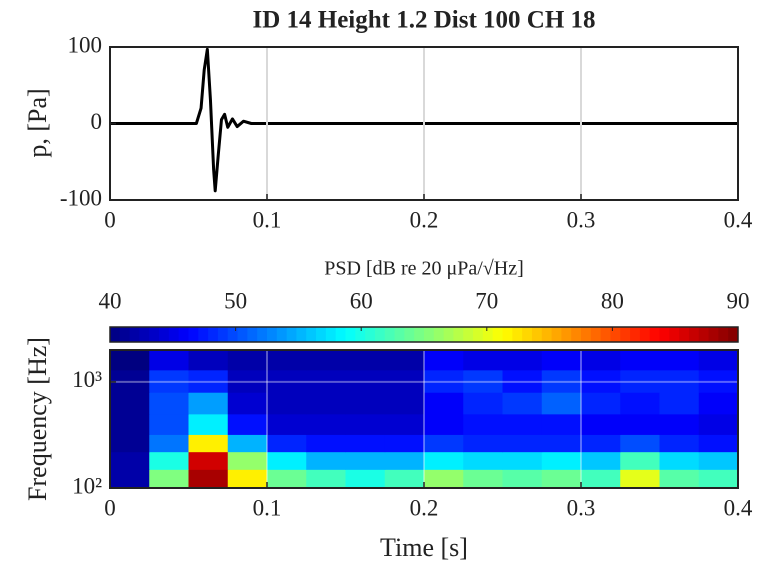 Image resolution: width=759 pixels, height=571 pixels. What do you see at coordinates (81, 197) in the screenshot?
I see `y-tick-label: -100` at bounding box center [81, 197].